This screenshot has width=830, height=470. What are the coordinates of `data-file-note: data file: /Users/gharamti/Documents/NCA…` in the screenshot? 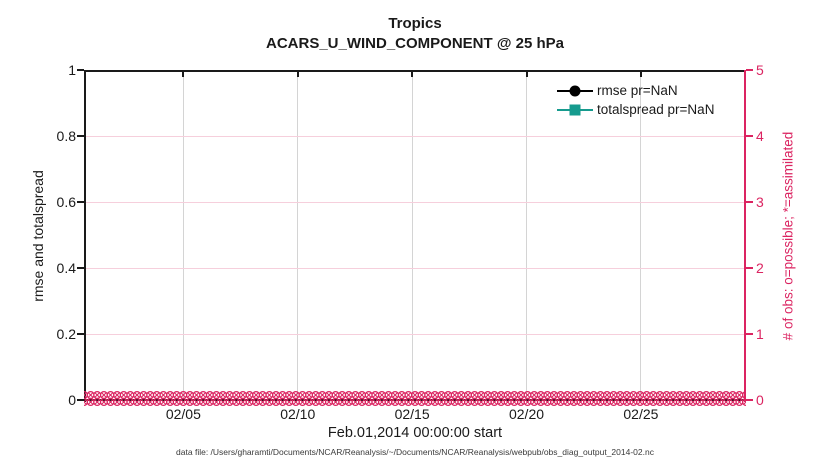 It's located at (415, 452).